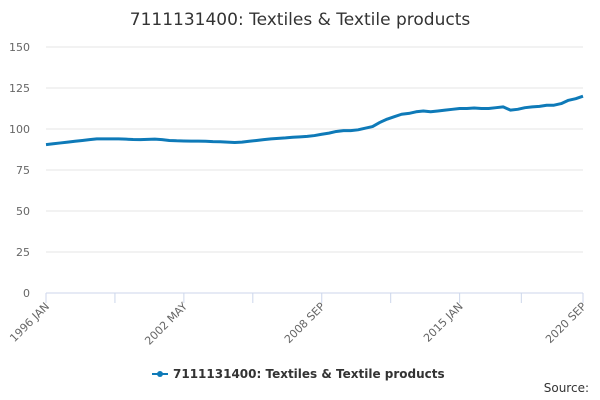 The height and width of the screenshot is (400, 600). I want to click on x-tick-label: 2015 JAN, so click(443, 322).